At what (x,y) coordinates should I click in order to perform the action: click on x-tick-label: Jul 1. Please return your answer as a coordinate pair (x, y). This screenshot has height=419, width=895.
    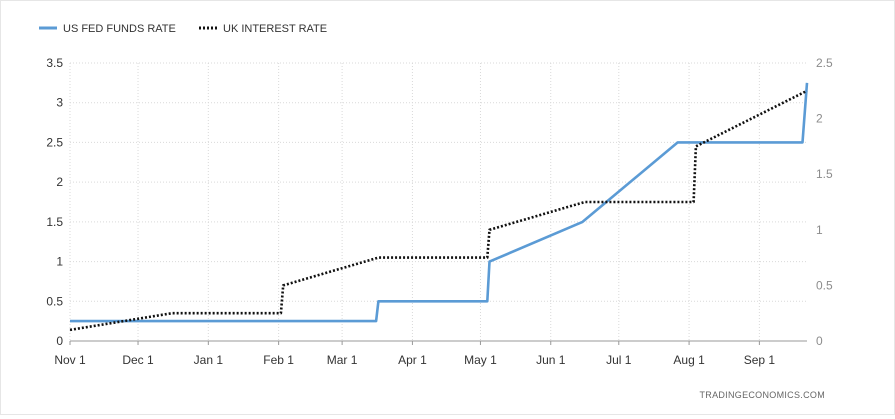
    Looking at the image, I should click on (619, 360).